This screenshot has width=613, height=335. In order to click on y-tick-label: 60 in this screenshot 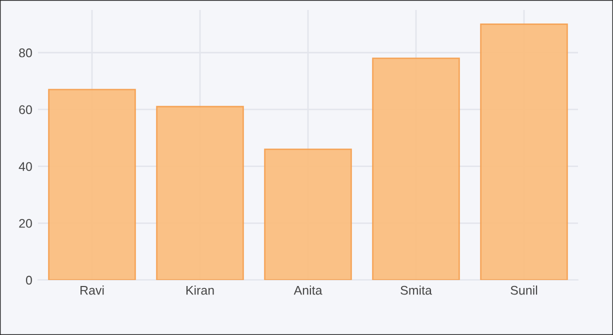, I will do `click(25, 109)`.